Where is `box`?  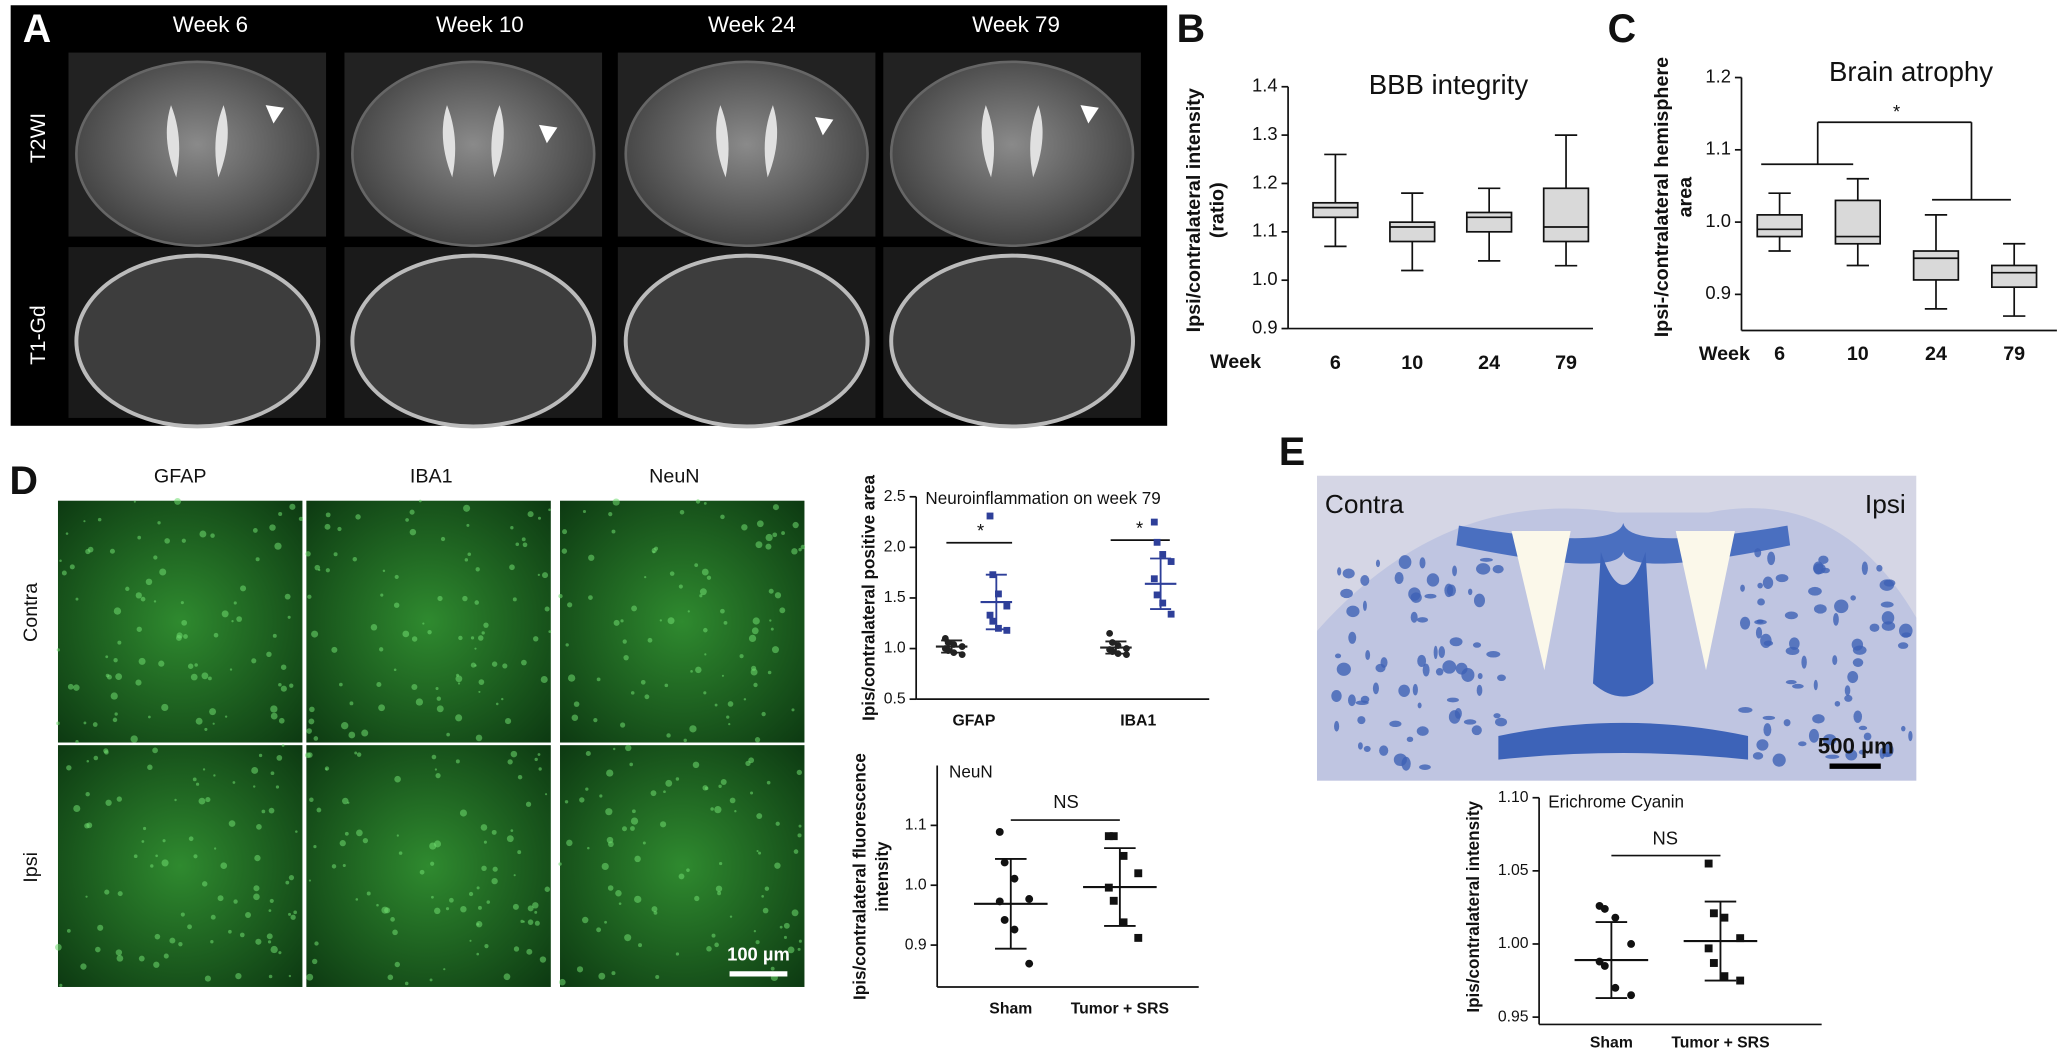 box is located at coordinates (1335, 210).